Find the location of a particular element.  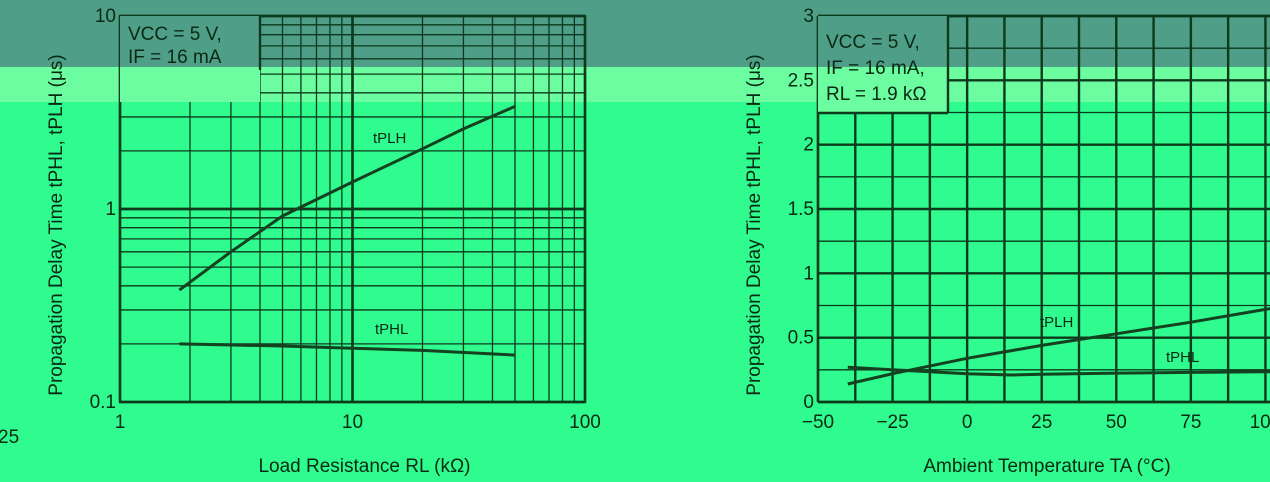

x-tick-label: 10 is located at coordinates (352, 422).